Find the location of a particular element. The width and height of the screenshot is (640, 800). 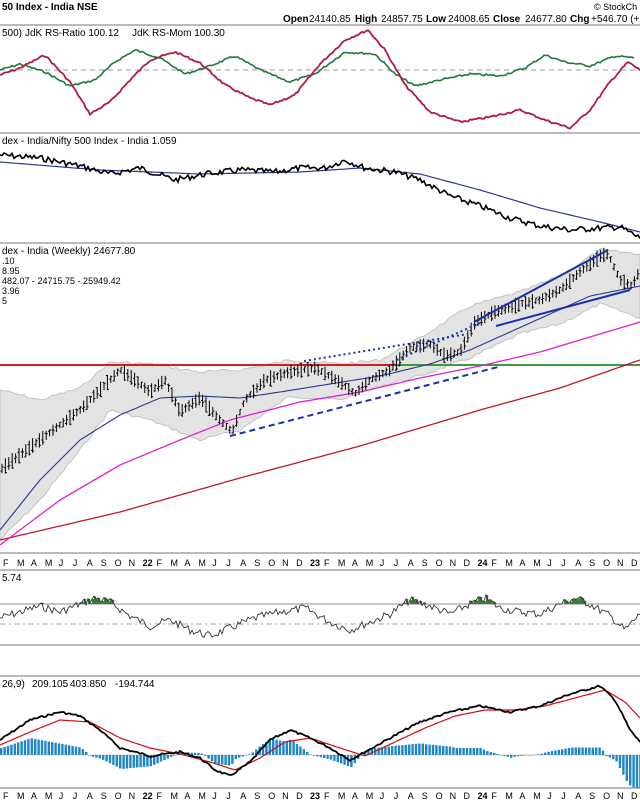

year-label: 22 is located at coordinates (148, 795).